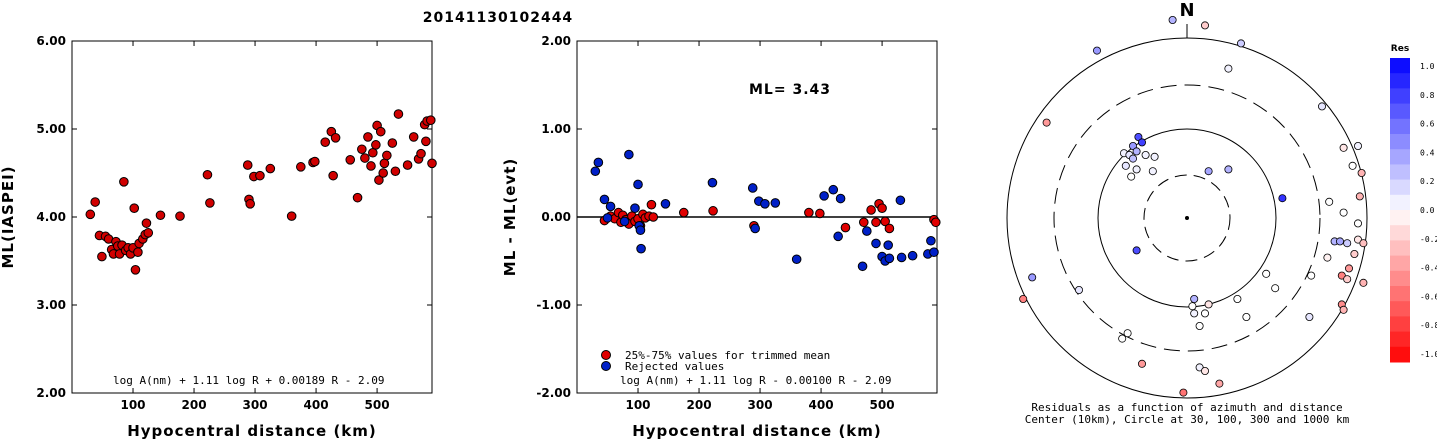 Image resolution: width=1437 pixels, height=441 pixels. What do you see at coordinates (553, 393) in the screenshot?
I see `y-tick-label: -2.00` at bounding box center [553, 393].